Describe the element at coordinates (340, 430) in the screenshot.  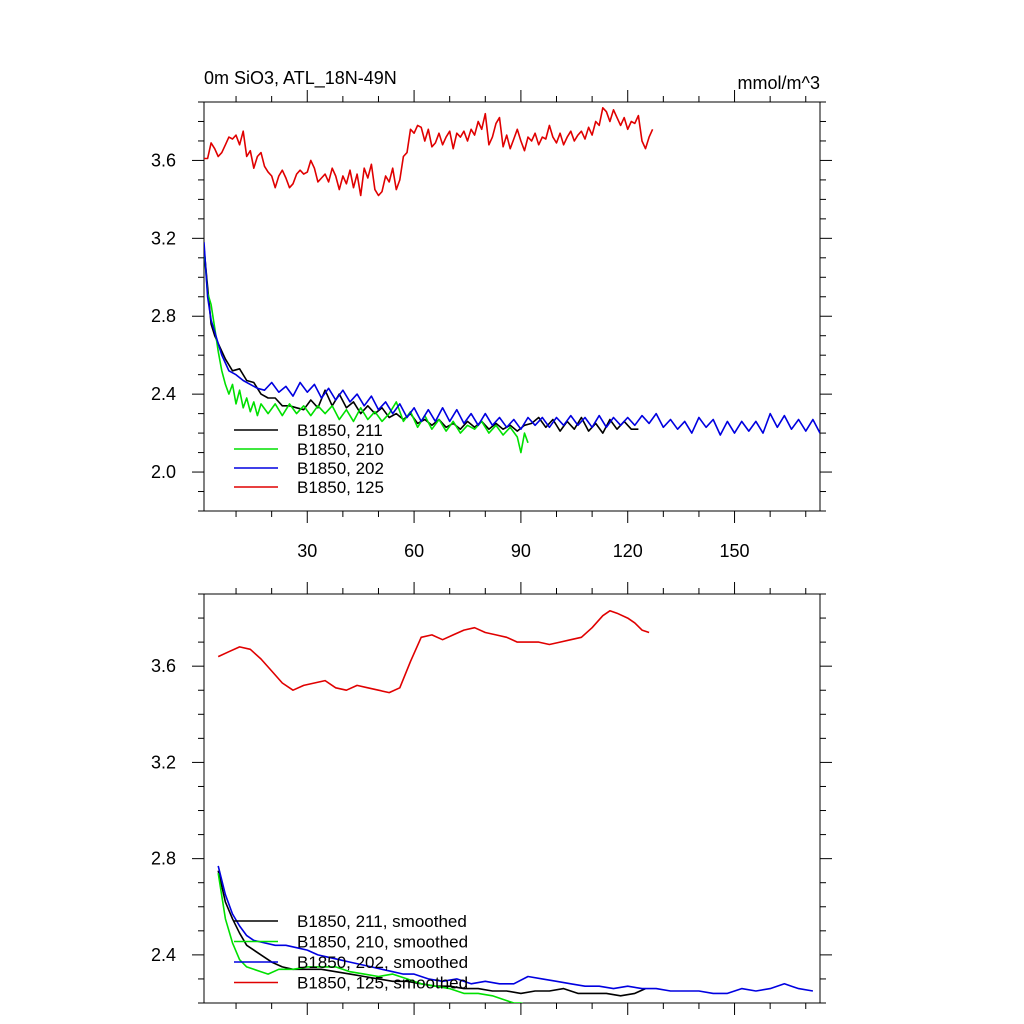
I see `legend-label: B1850, 211` at that location.